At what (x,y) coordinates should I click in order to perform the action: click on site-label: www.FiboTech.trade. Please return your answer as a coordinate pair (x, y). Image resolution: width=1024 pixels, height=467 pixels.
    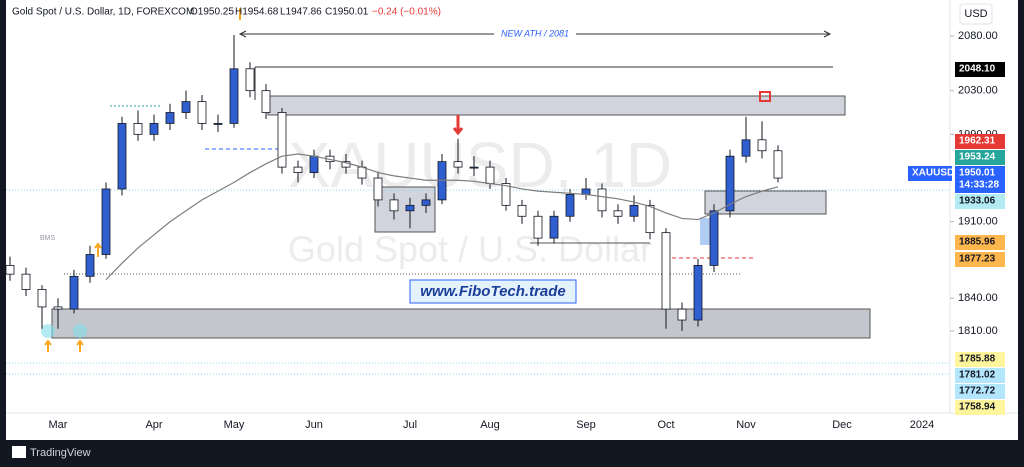
    Looking at the image, I should click on (493, 291).